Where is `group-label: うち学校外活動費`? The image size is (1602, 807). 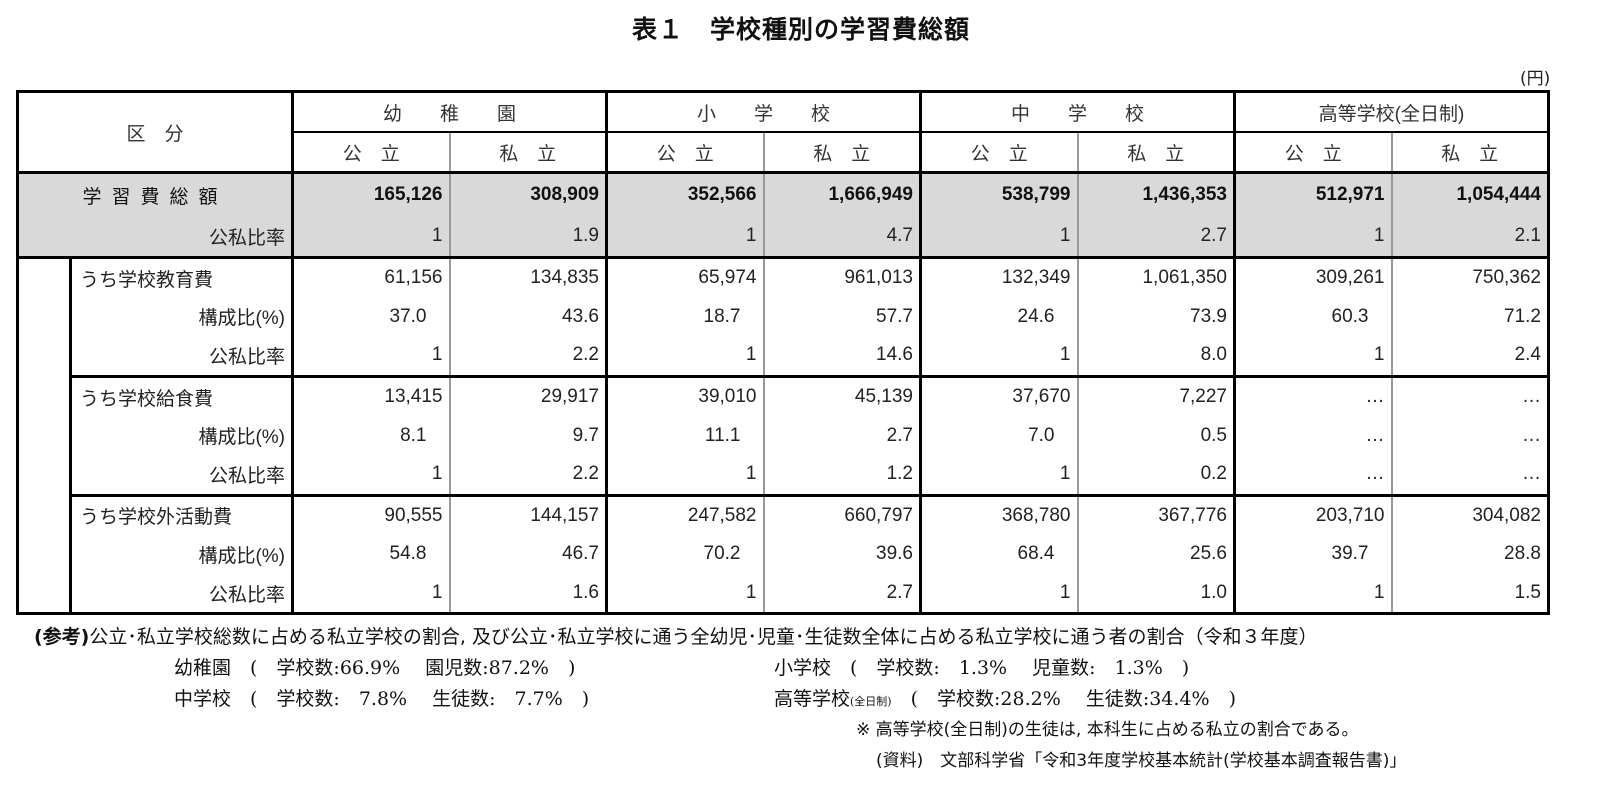 group-label: うち学校外活動費 is located at coordinates (181, 515).